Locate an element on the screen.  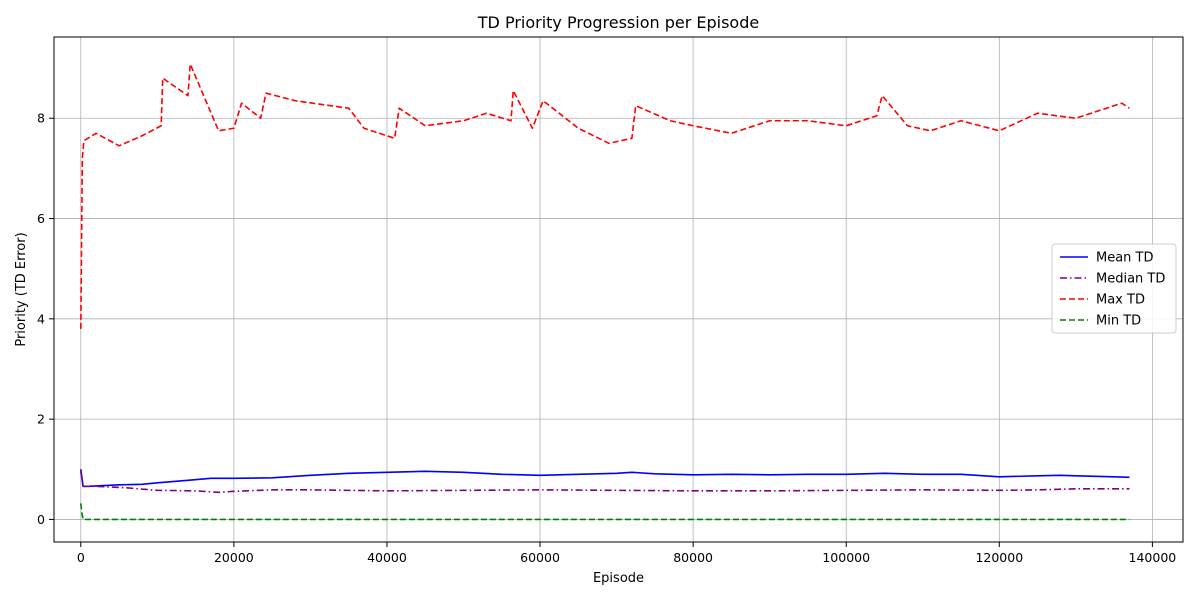
legend-box is located at coordinates (1114, 288).